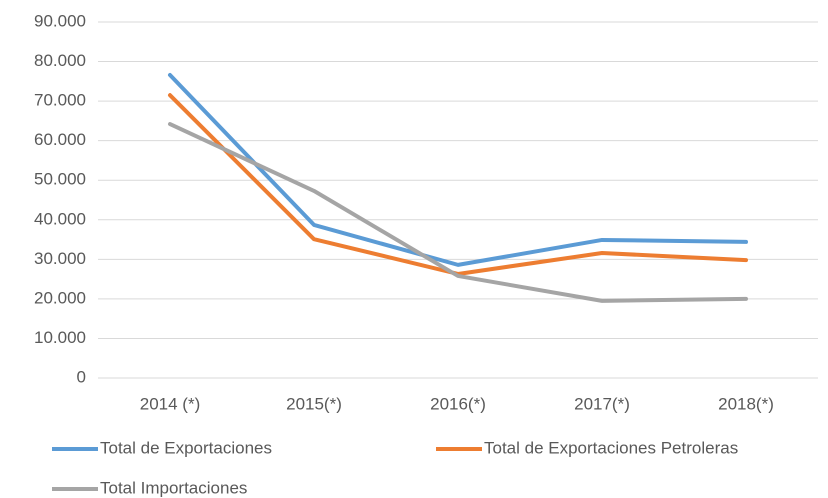  I want to click on y-tick-label: 90.000, so click(60, 20).